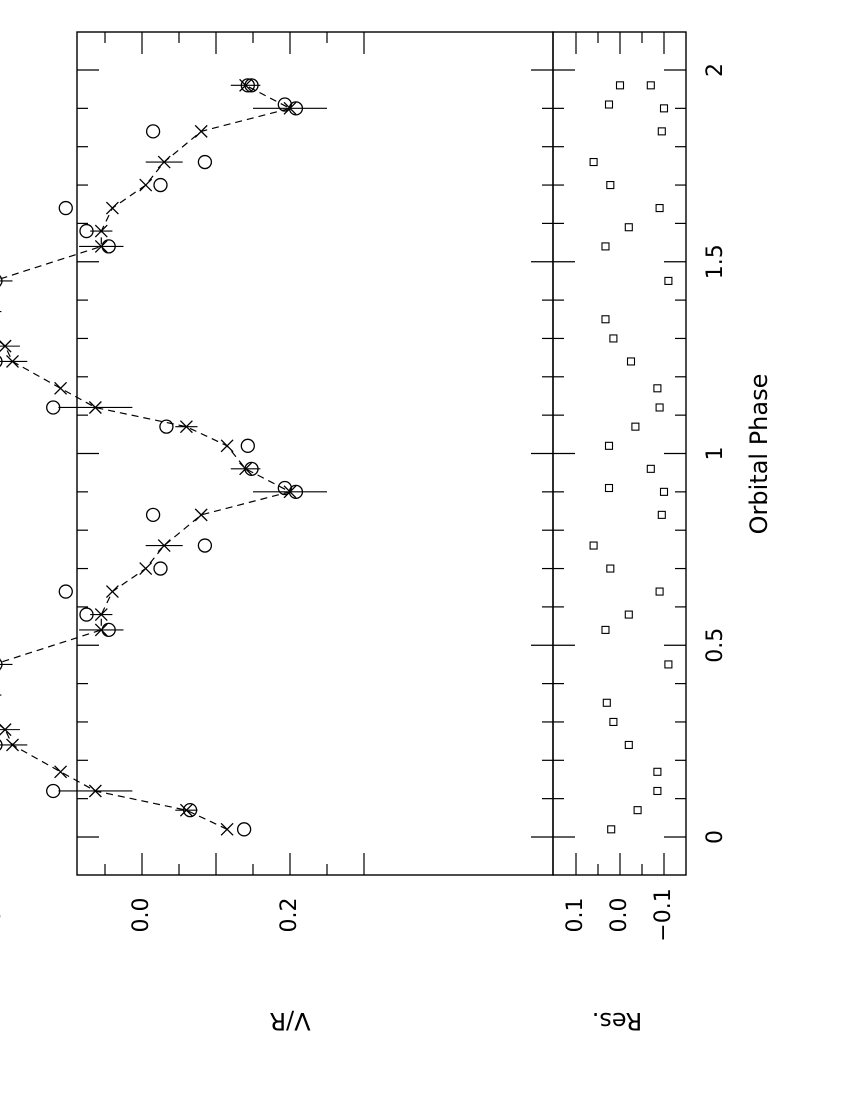  What do you see at coordinates (575, 915) in the screenshot?
I see `res-tick-label: 0.1` at bounding box center [575, 915].